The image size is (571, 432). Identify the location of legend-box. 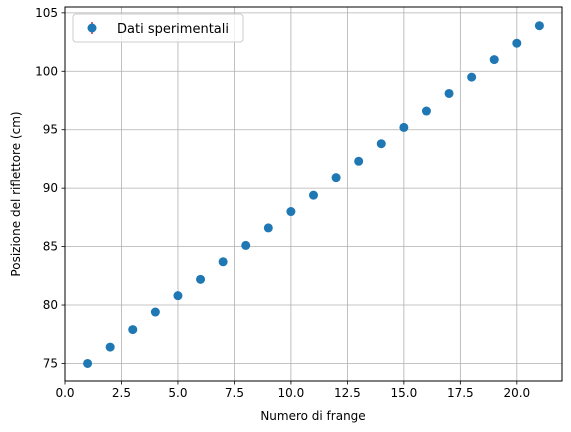
(158, 28).